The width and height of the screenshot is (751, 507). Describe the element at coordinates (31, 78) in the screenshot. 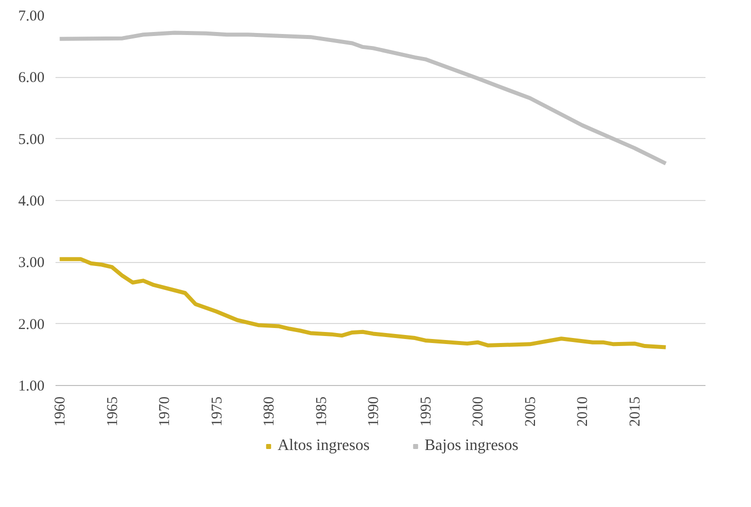

I see `y-tick-label: 6.00` at that location.